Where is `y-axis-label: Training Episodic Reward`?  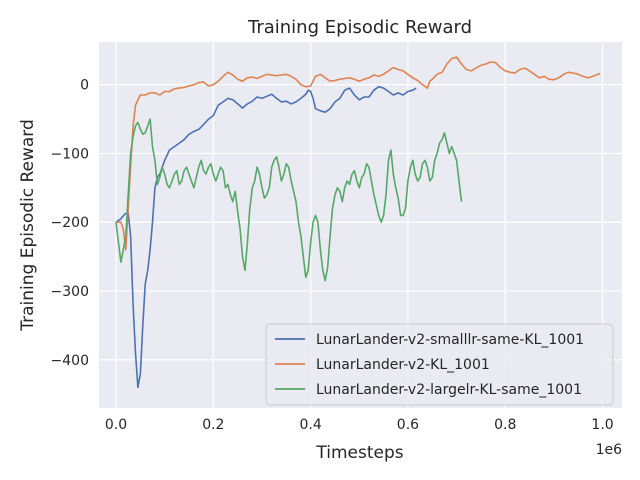 y-axis-label: Training Episodic Reward is located at coordinates (28, 225).